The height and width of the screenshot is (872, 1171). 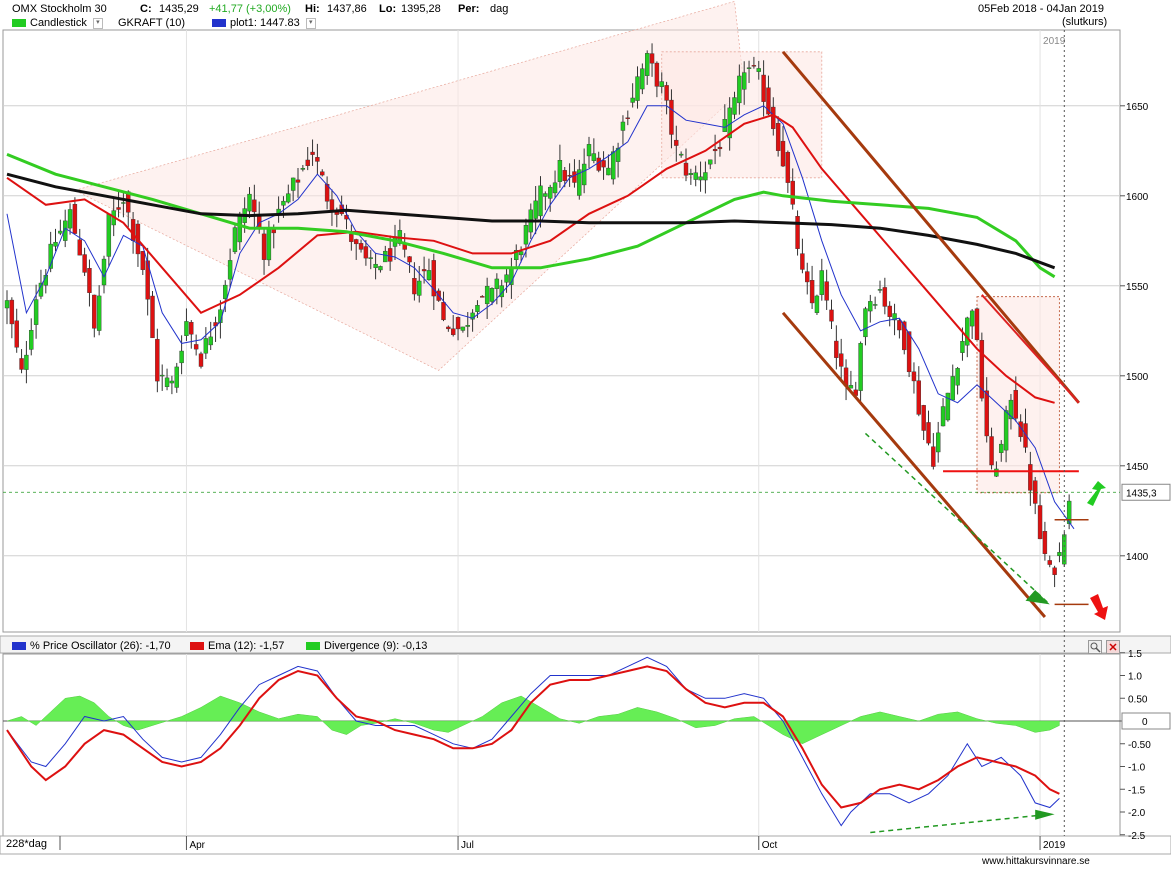 I want to click on osc-ytick-label: 1.0, so click(x=1135, y=677).